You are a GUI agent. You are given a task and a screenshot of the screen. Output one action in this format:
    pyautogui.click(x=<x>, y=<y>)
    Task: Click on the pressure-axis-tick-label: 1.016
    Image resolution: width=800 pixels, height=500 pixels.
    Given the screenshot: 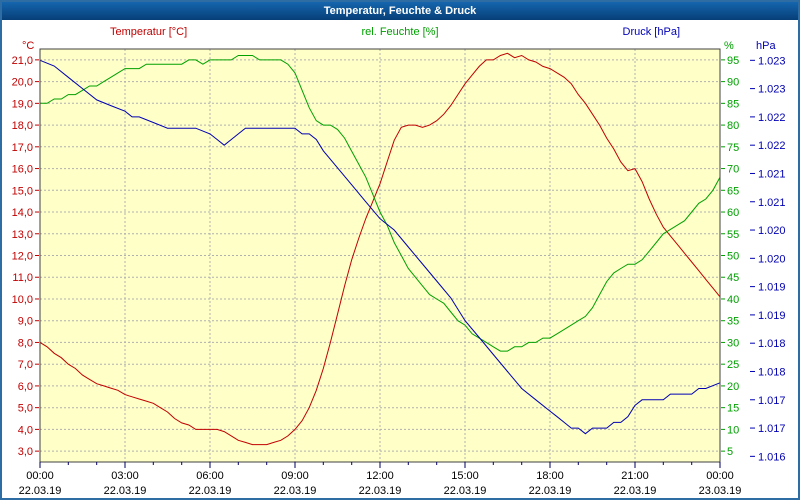 What is the action you would take?
    pyautogui.click(x=772, y=457)
    